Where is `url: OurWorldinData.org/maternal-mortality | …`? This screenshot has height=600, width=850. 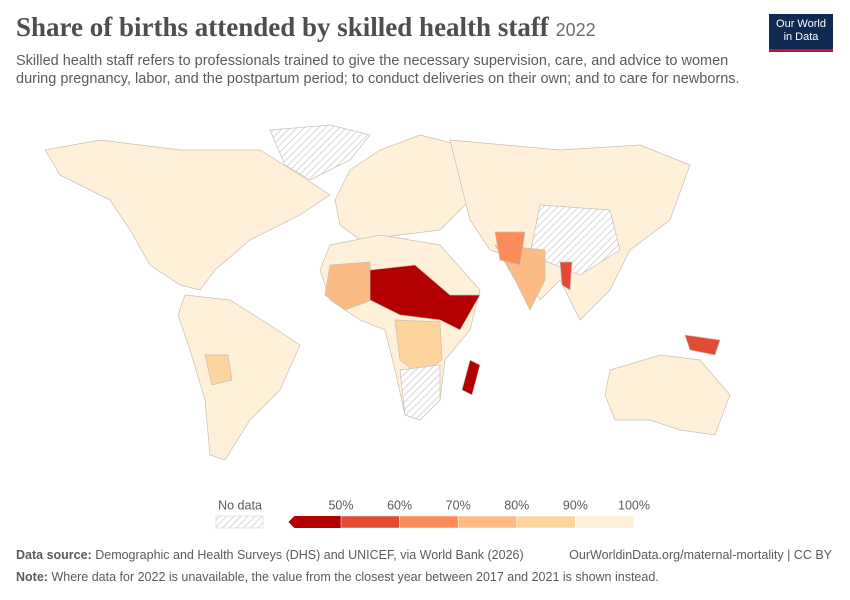 url: OurWorldinData.org/maternal-mortality | … is located at coordinates (700, 555).